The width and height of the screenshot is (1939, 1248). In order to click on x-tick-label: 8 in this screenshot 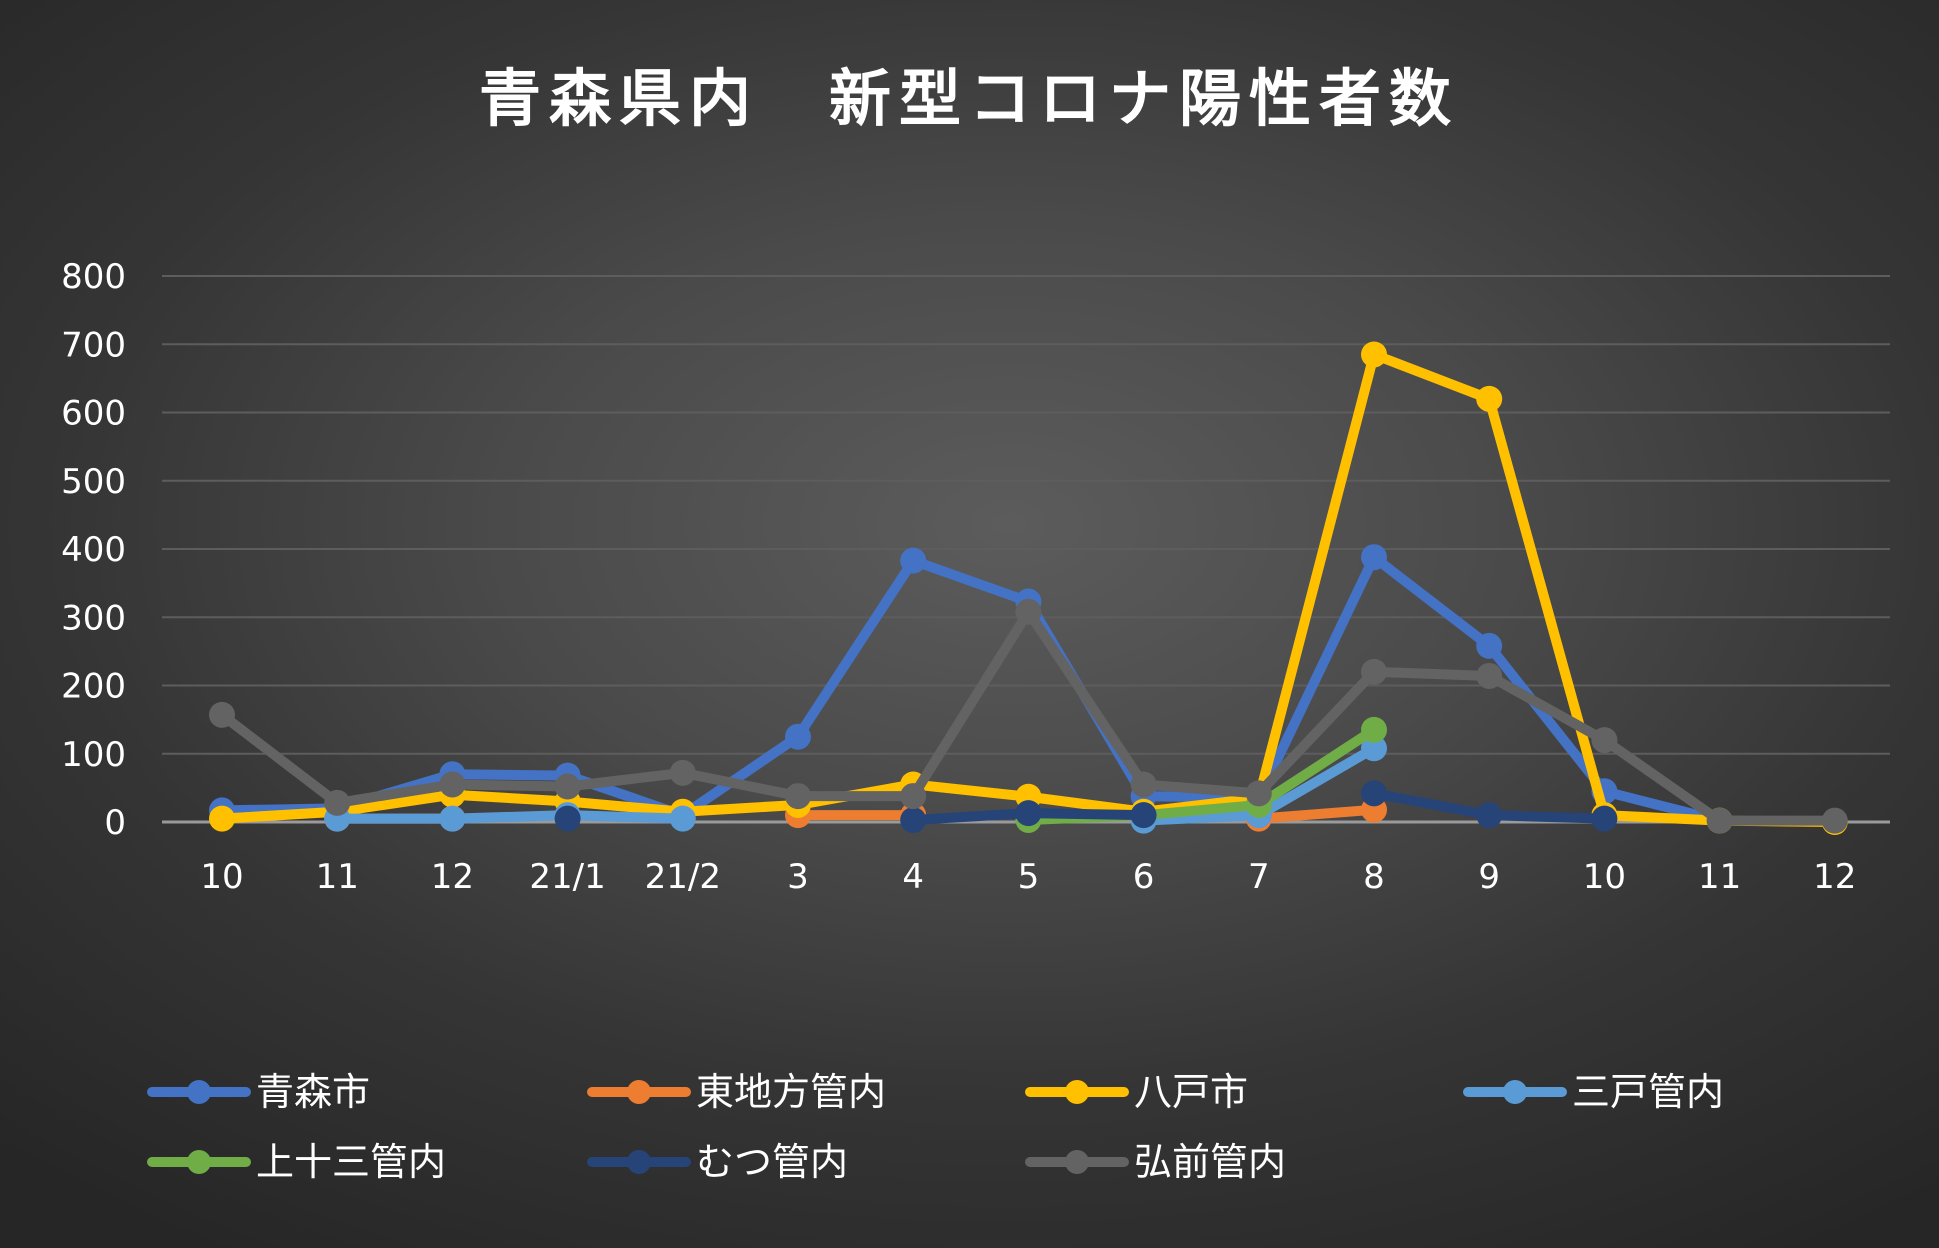, I will do `click(1374, 877)`.